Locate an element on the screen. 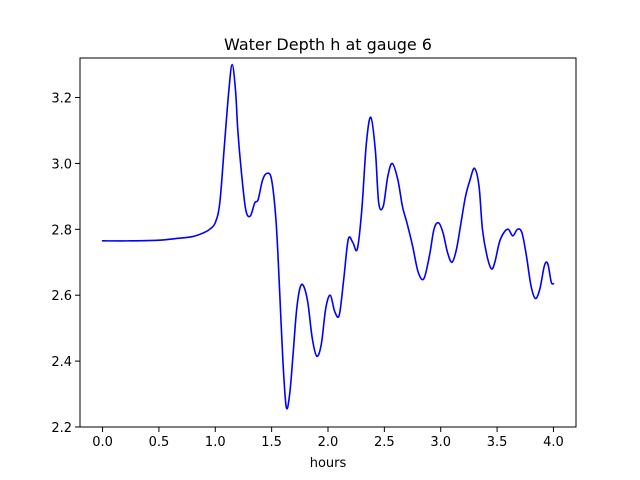 This screenshot has width=640, height=480. y-tick-label: 2.6 is located at coordinates (61, 296).